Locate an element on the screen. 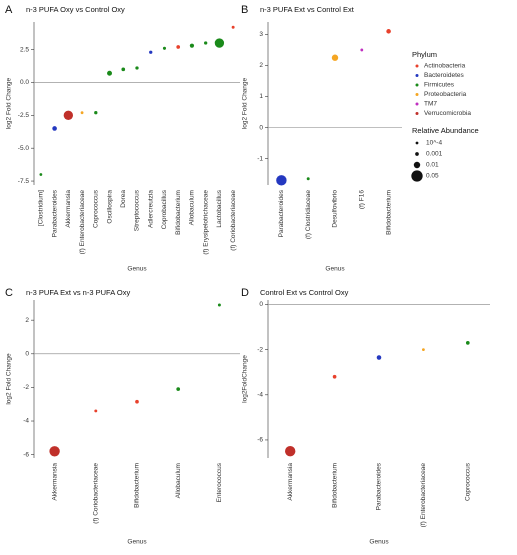  legend-label: 0.05 is located at coordinates (432, 176).